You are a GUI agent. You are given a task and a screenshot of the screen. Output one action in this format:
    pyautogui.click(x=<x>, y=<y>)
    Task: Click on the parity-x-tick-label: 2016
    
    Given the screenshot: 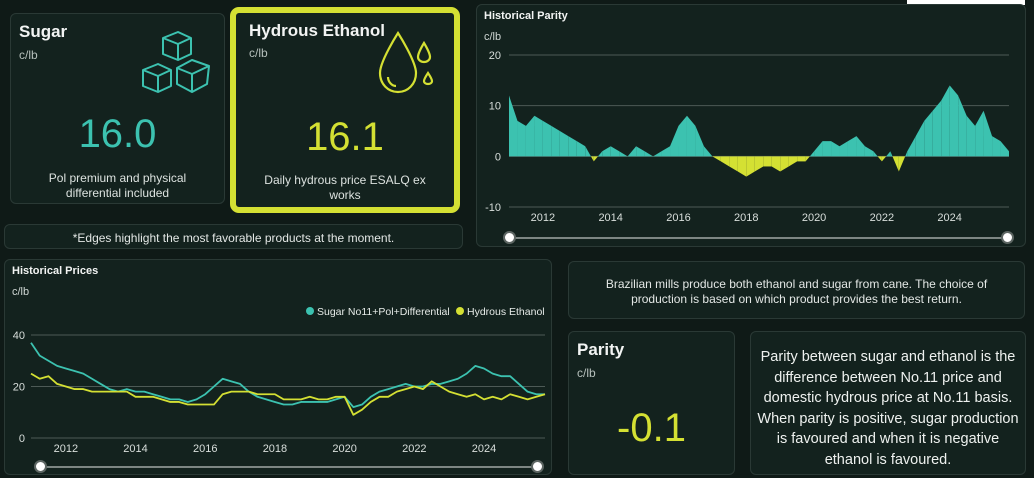 What is the action you would take?
    pyautogui.click(x=678, y=218)
    